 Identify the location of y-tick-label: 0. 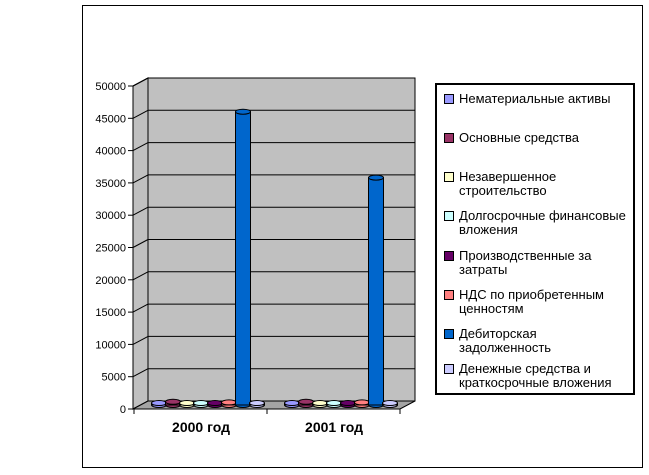
(123, 410).